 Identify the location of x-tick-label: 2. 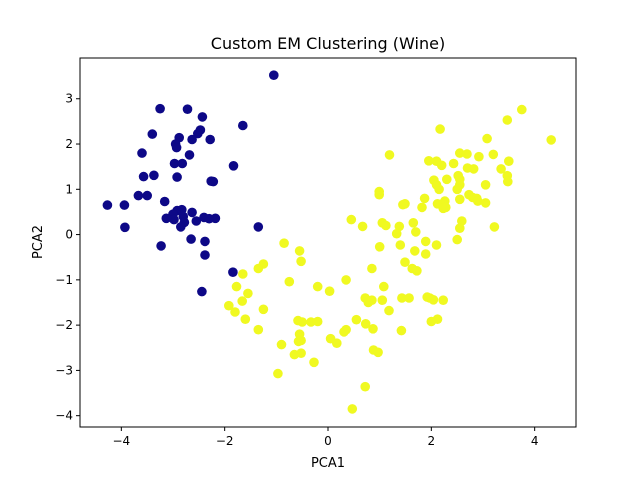
(432, 441).